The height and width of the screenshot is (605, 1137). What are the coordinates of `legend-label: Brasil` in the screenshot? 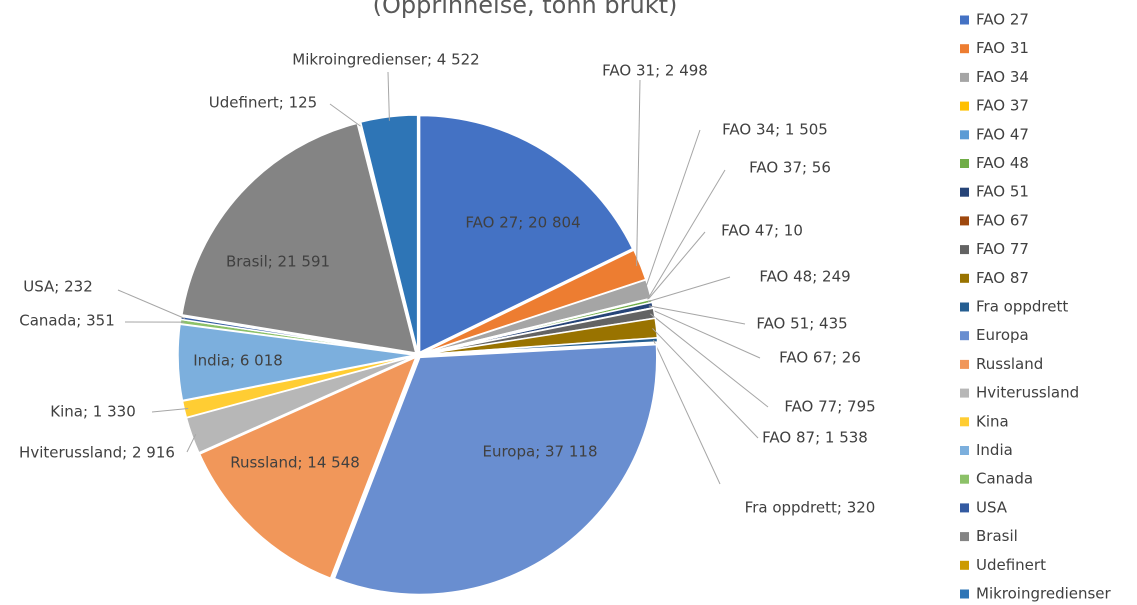 It's located at (997, 536).